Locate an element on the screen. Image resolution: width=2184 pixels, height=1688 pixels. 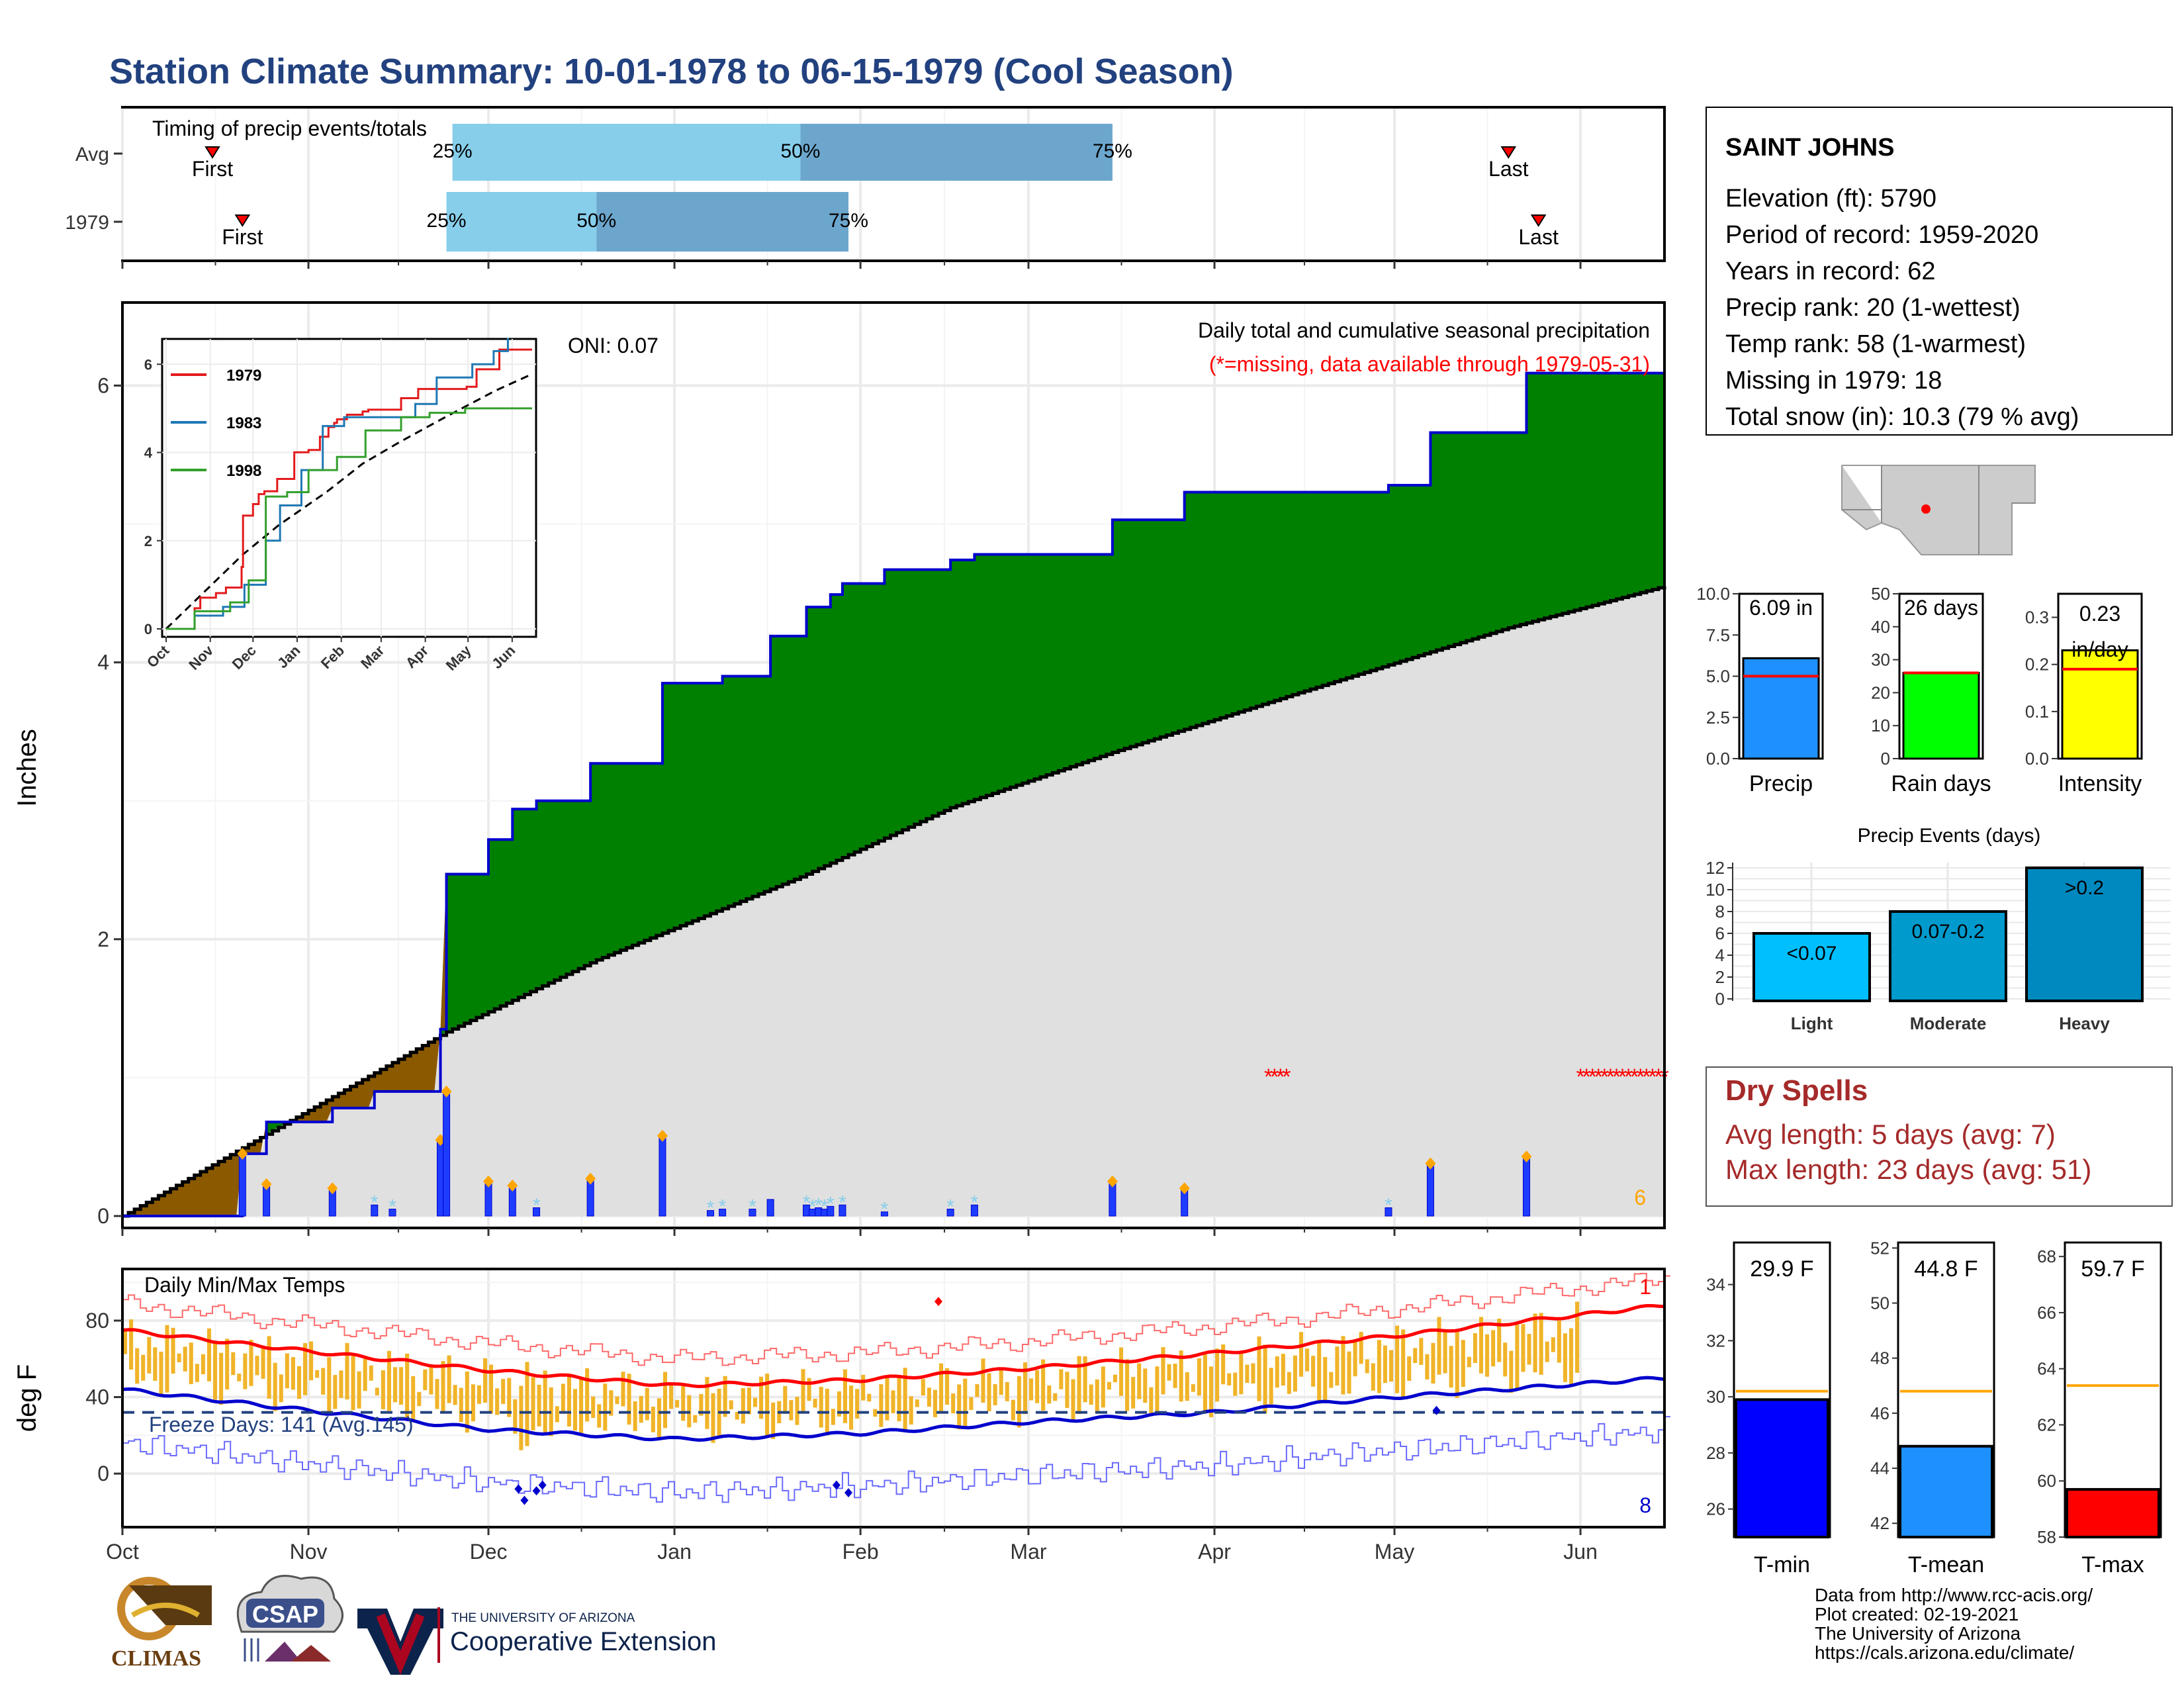
inset-line-1979 is located at coordinates (349, 489).